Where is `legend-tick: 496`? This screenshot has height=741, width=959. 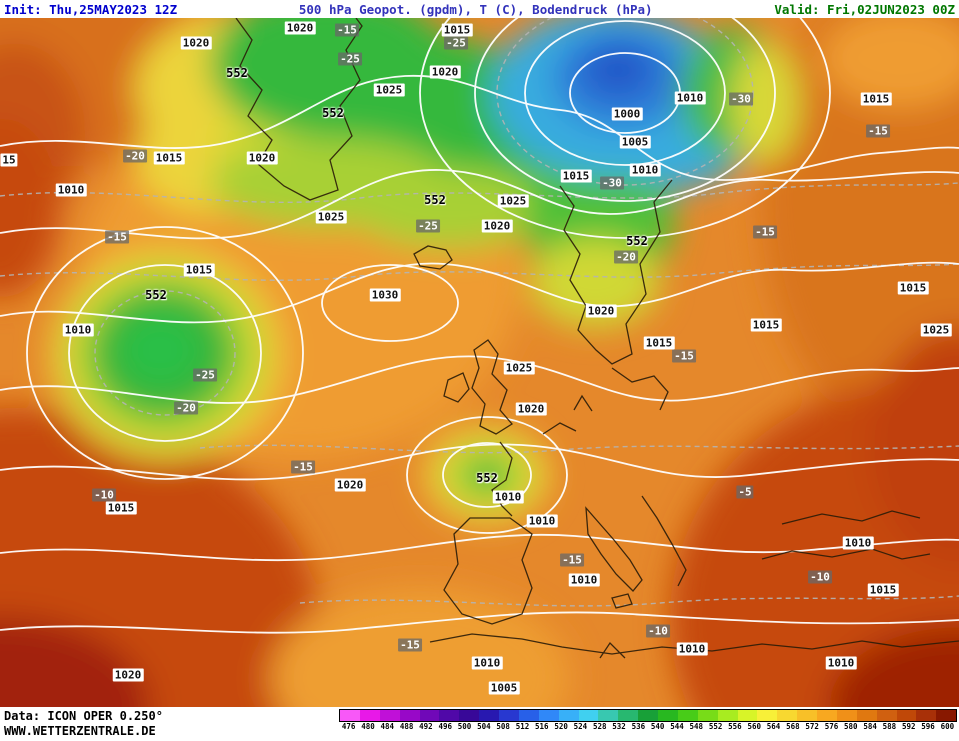 legend-tick: 496 is located at coordinates (445, 726).